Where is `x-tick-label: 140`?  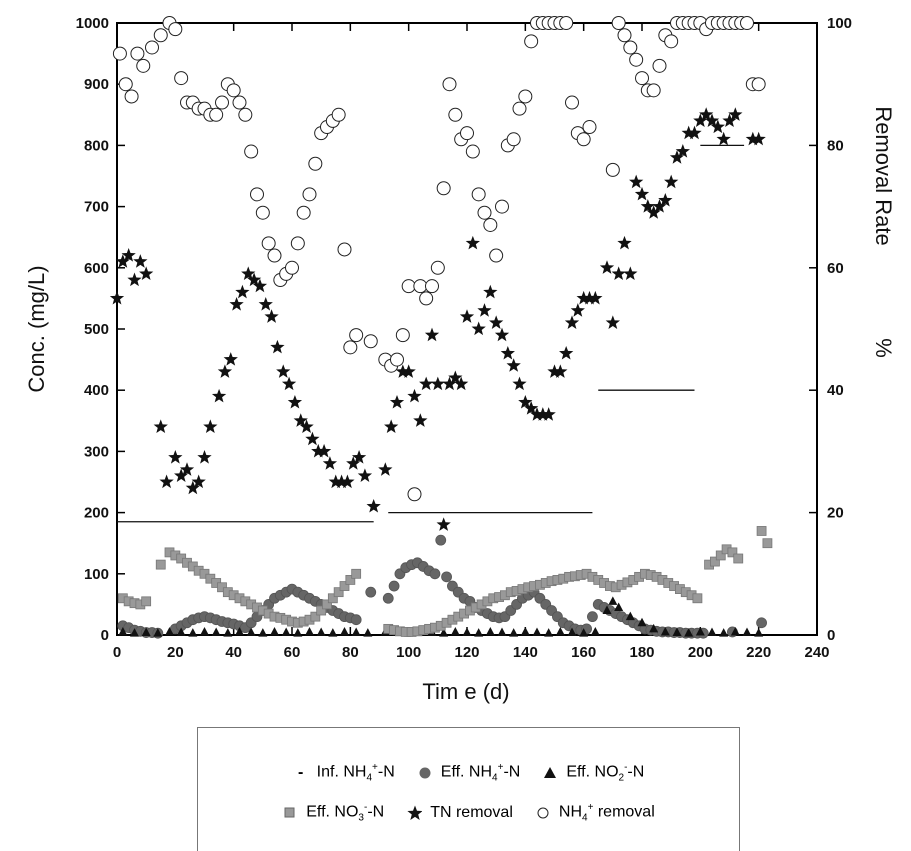
x-tick-label: 140 is located at coordinates (525, 652).